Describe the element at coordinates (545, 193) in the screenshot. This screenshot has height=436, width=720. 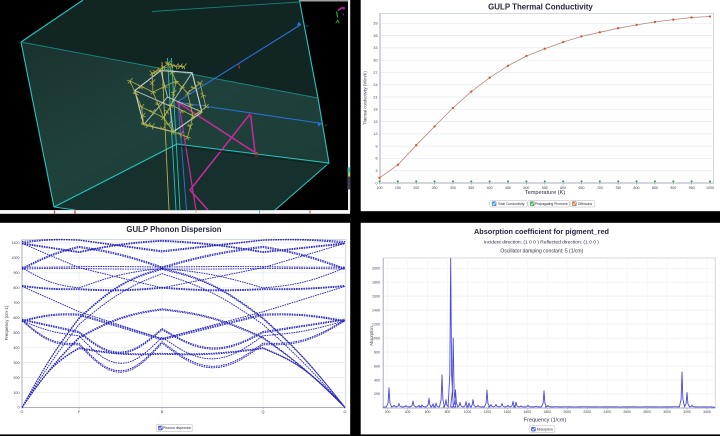
I see `svg-text: Temperature (K)` at that location.